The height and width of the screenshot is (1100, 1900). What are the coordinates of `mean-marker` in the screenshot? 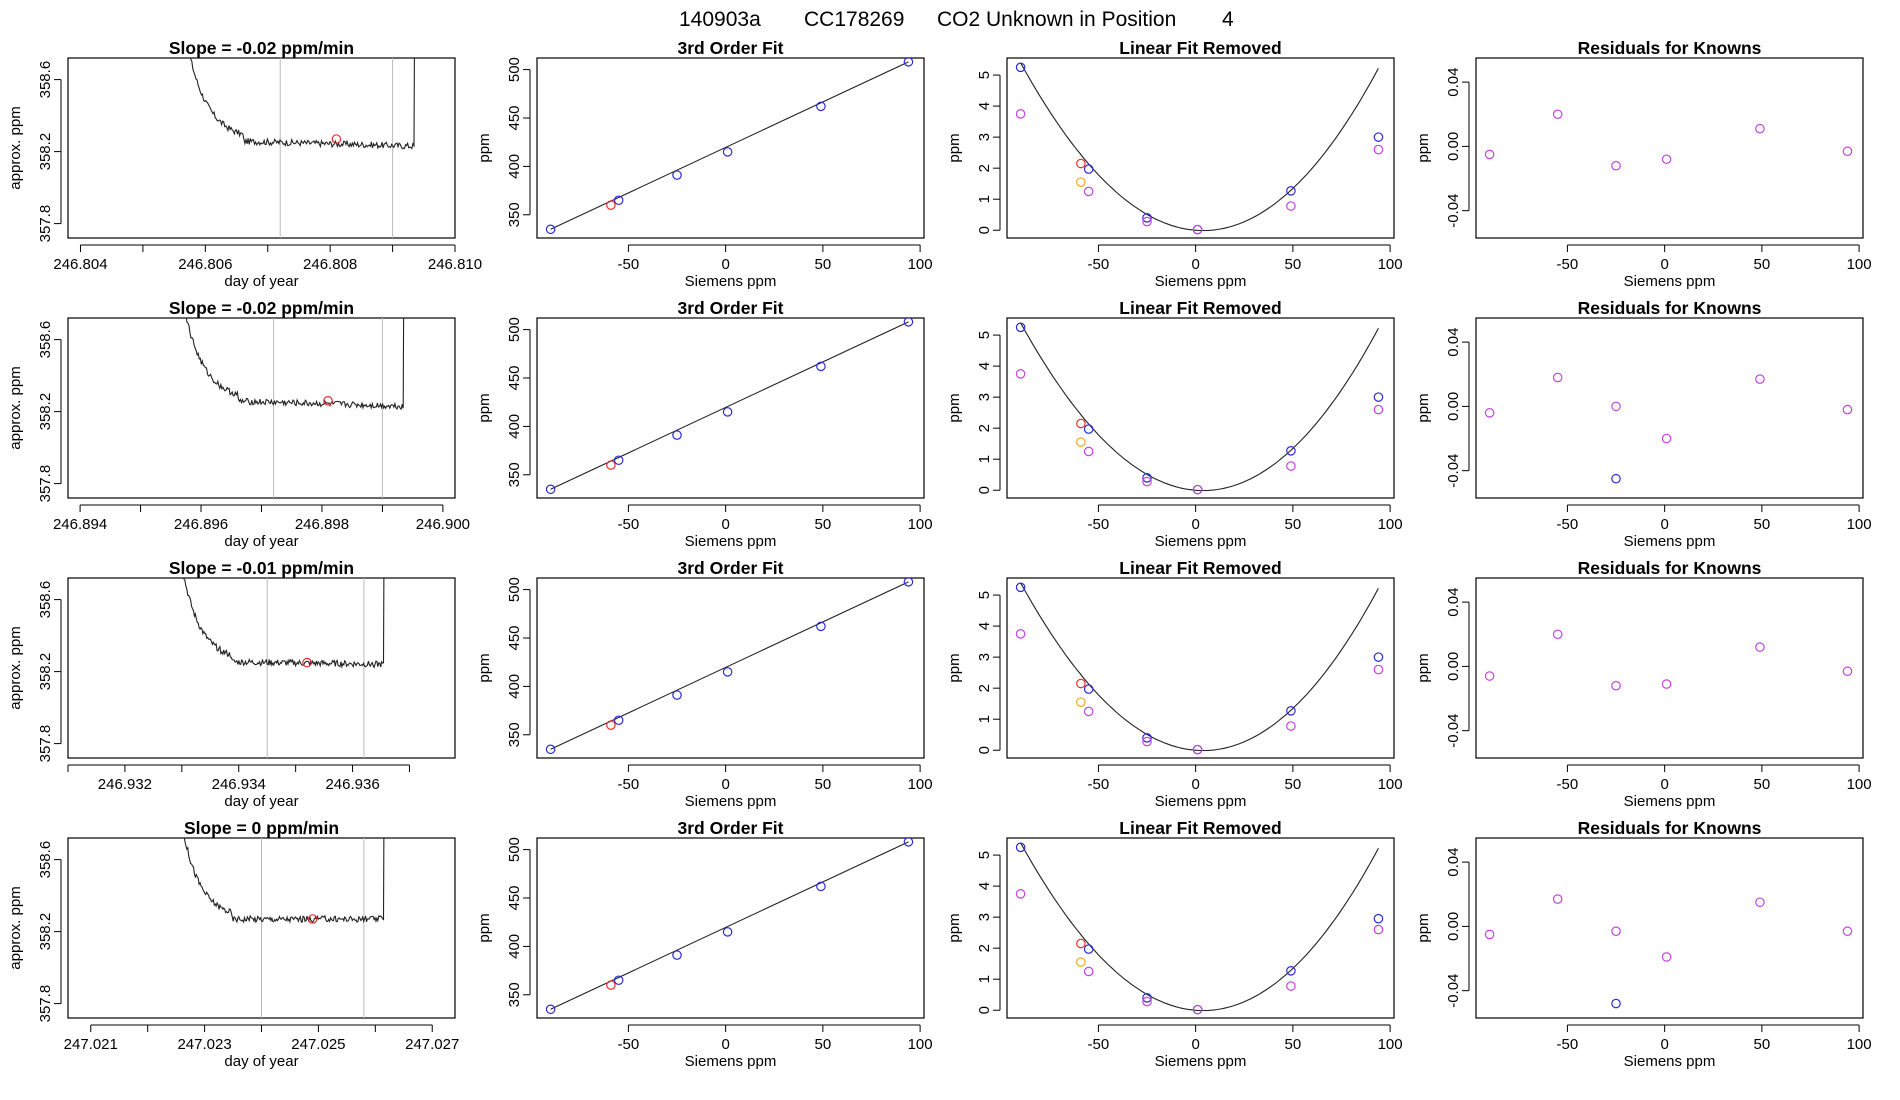 It's located at (336, 139).